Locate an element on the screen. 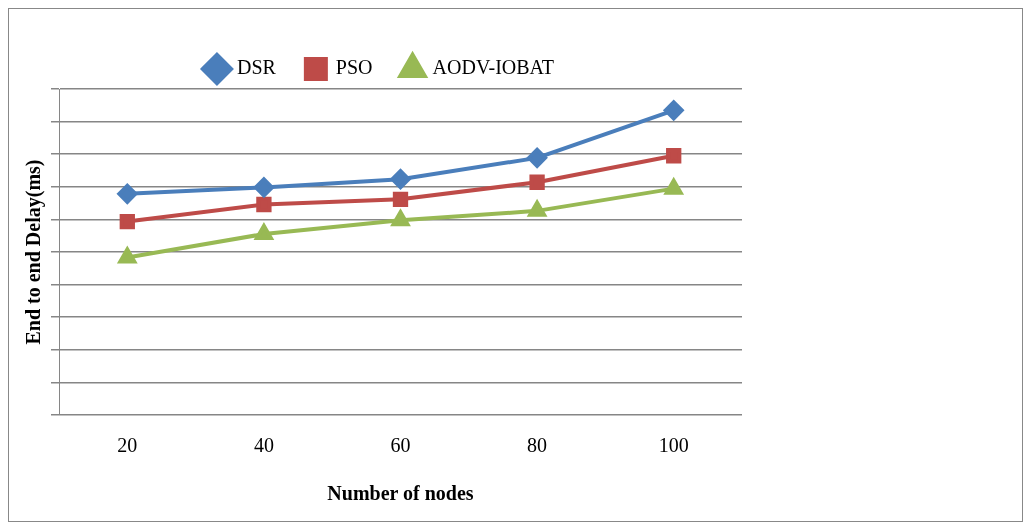 The width and height of the screenshot is (1031, 530). legend-label: DSR is located at coordinates (256, 67).